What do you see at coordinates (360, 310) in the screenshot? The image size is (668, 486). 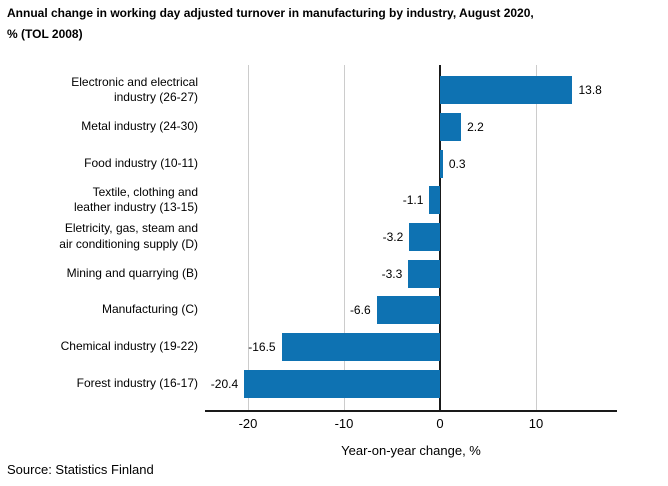 I see `value-label: -6.6` at bounding box center [360, 310].